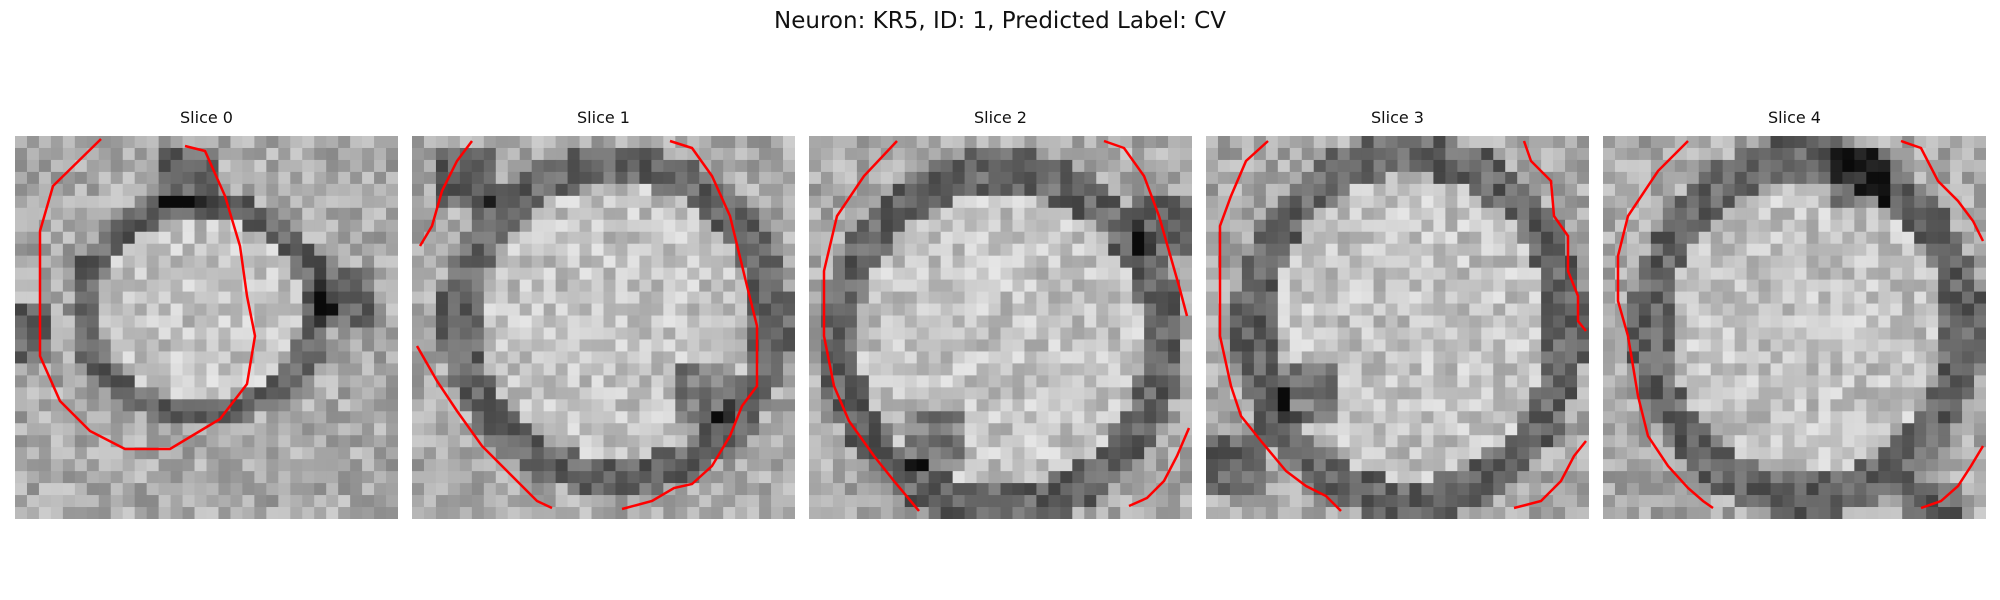  What do you see at coordinates (206, 117) in the screenshot?
I see `slice-title-0: Slice 0` at bounding box center [206, 117].